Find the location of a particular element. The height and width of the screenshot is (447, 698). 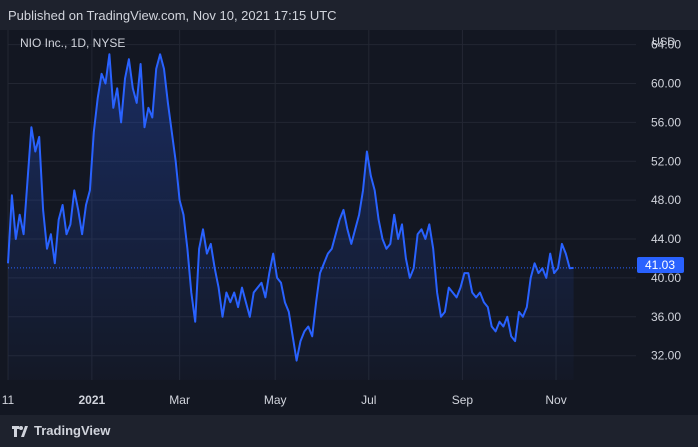

y-tick-label: 64.00 is located at coordinates (666, 45).